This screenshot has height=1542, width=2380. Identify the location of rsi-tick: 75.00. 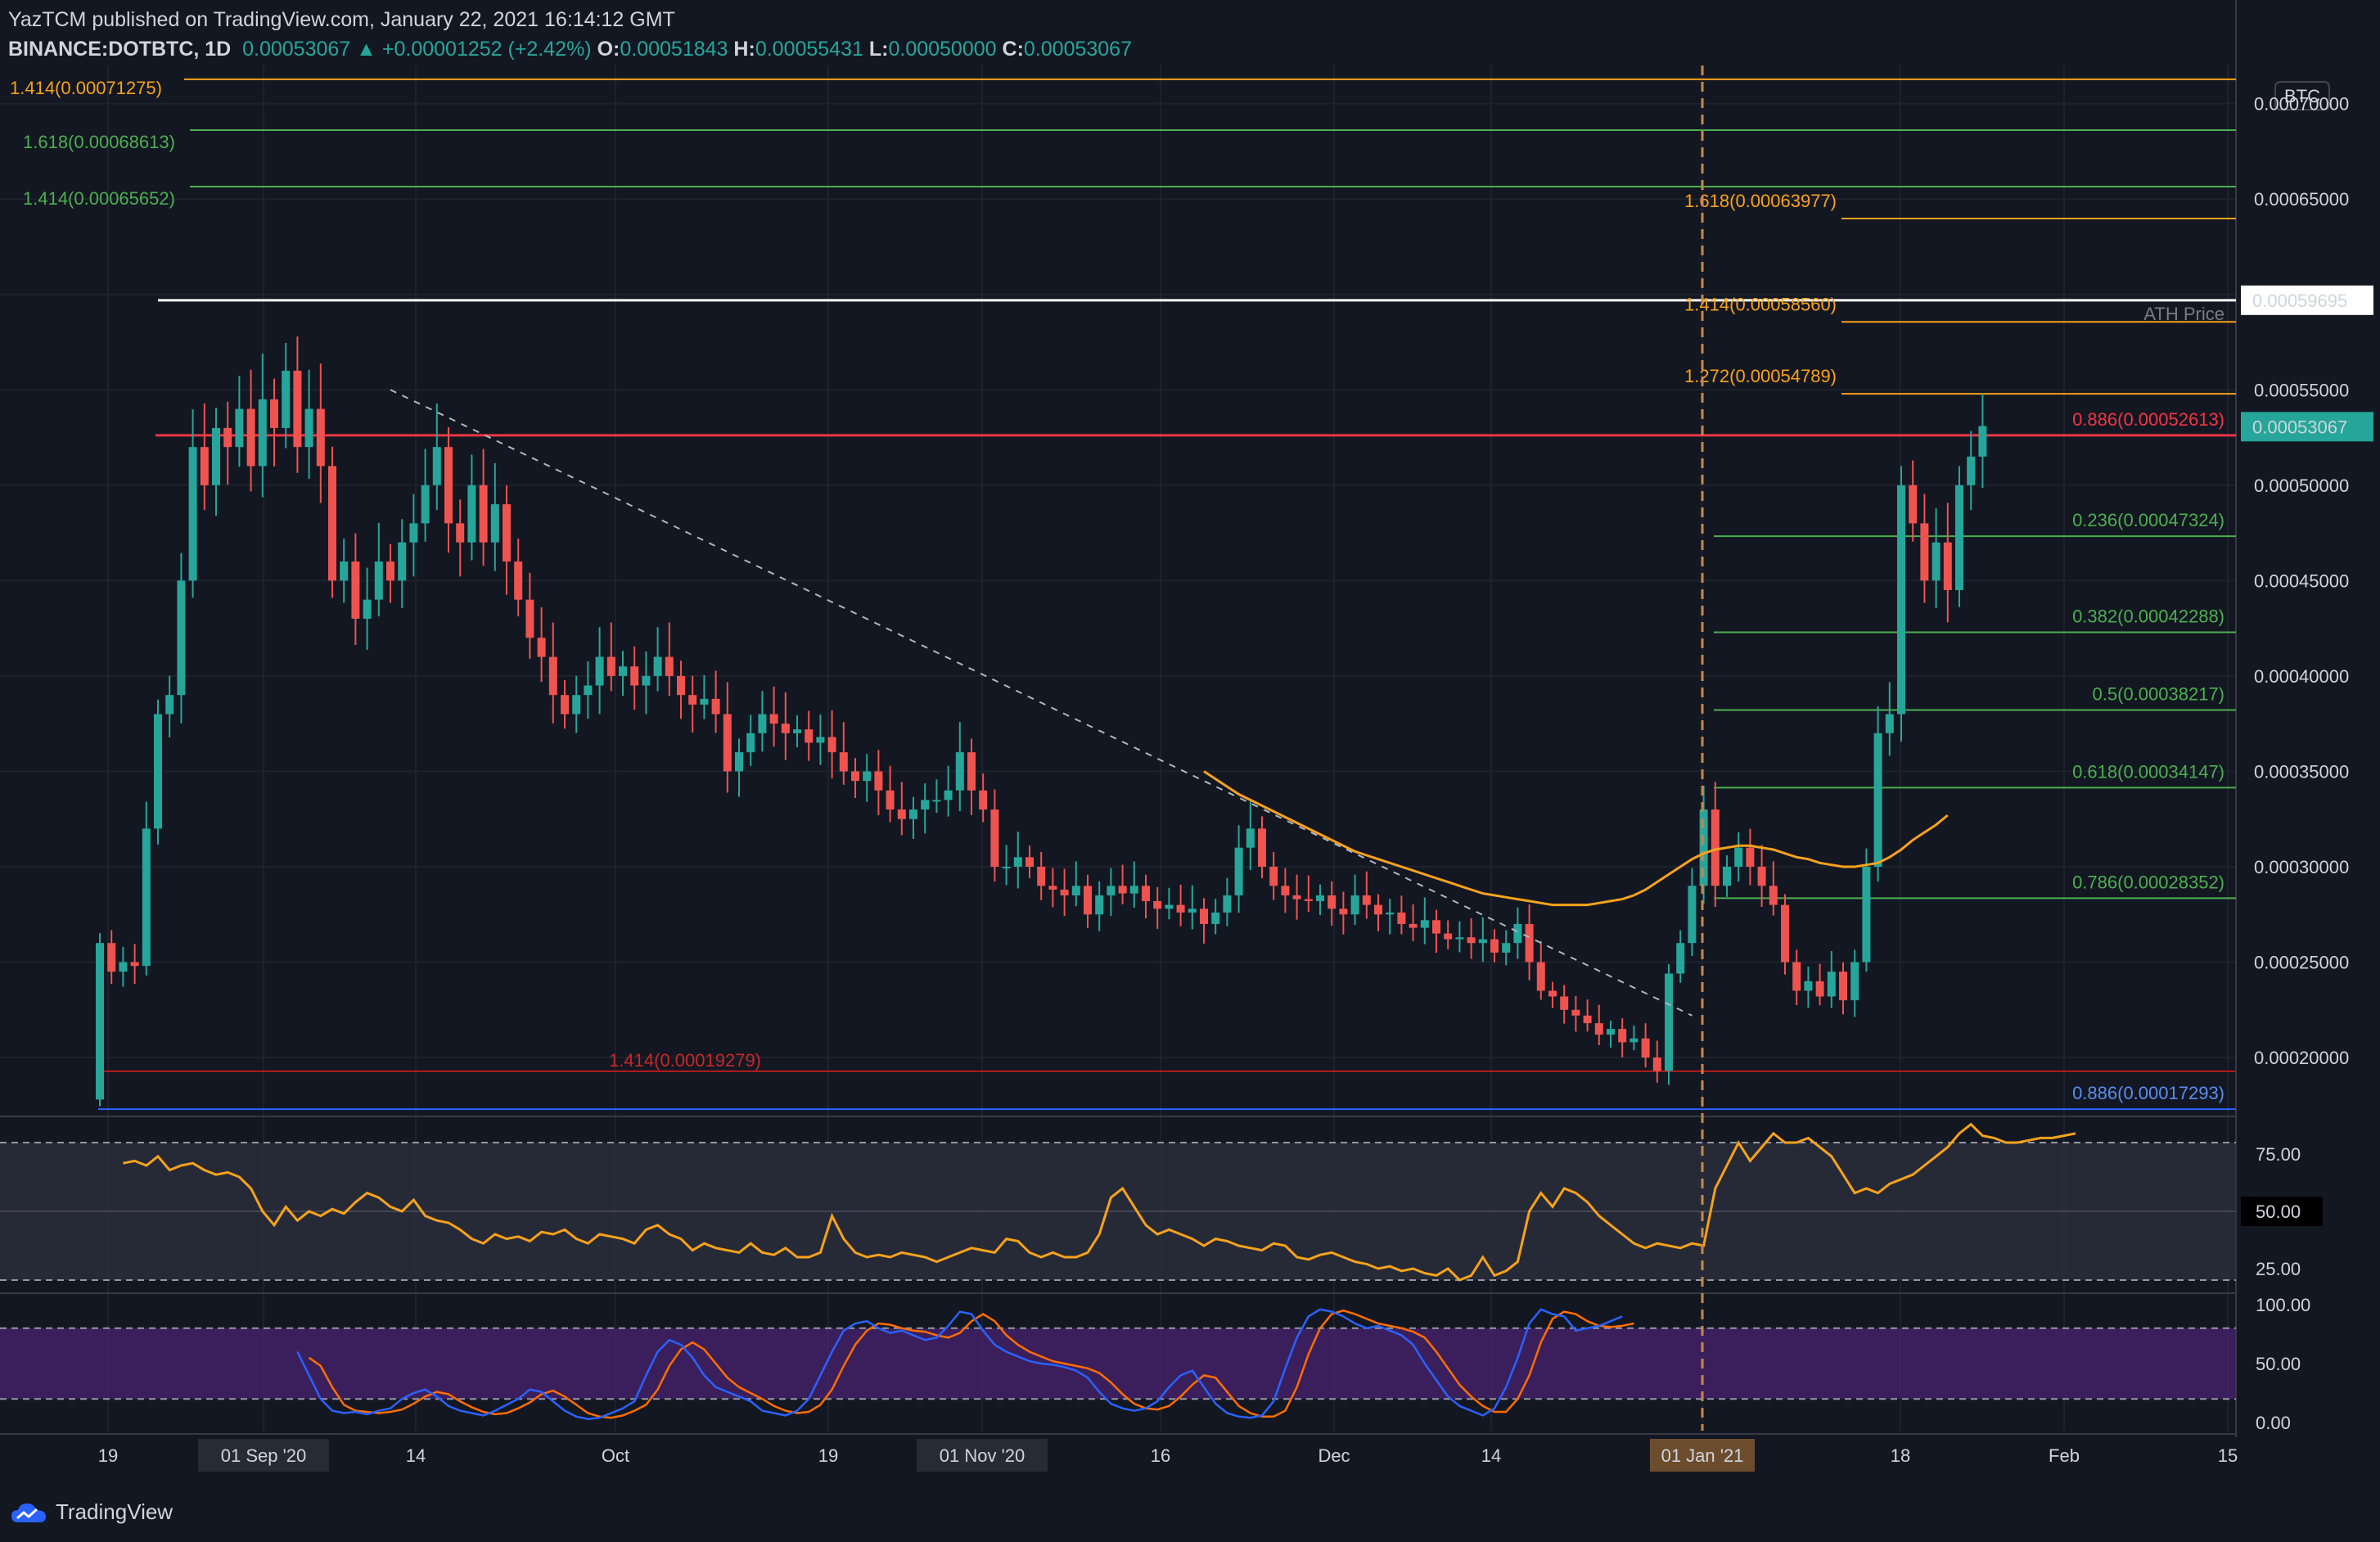
(2278, 1154).